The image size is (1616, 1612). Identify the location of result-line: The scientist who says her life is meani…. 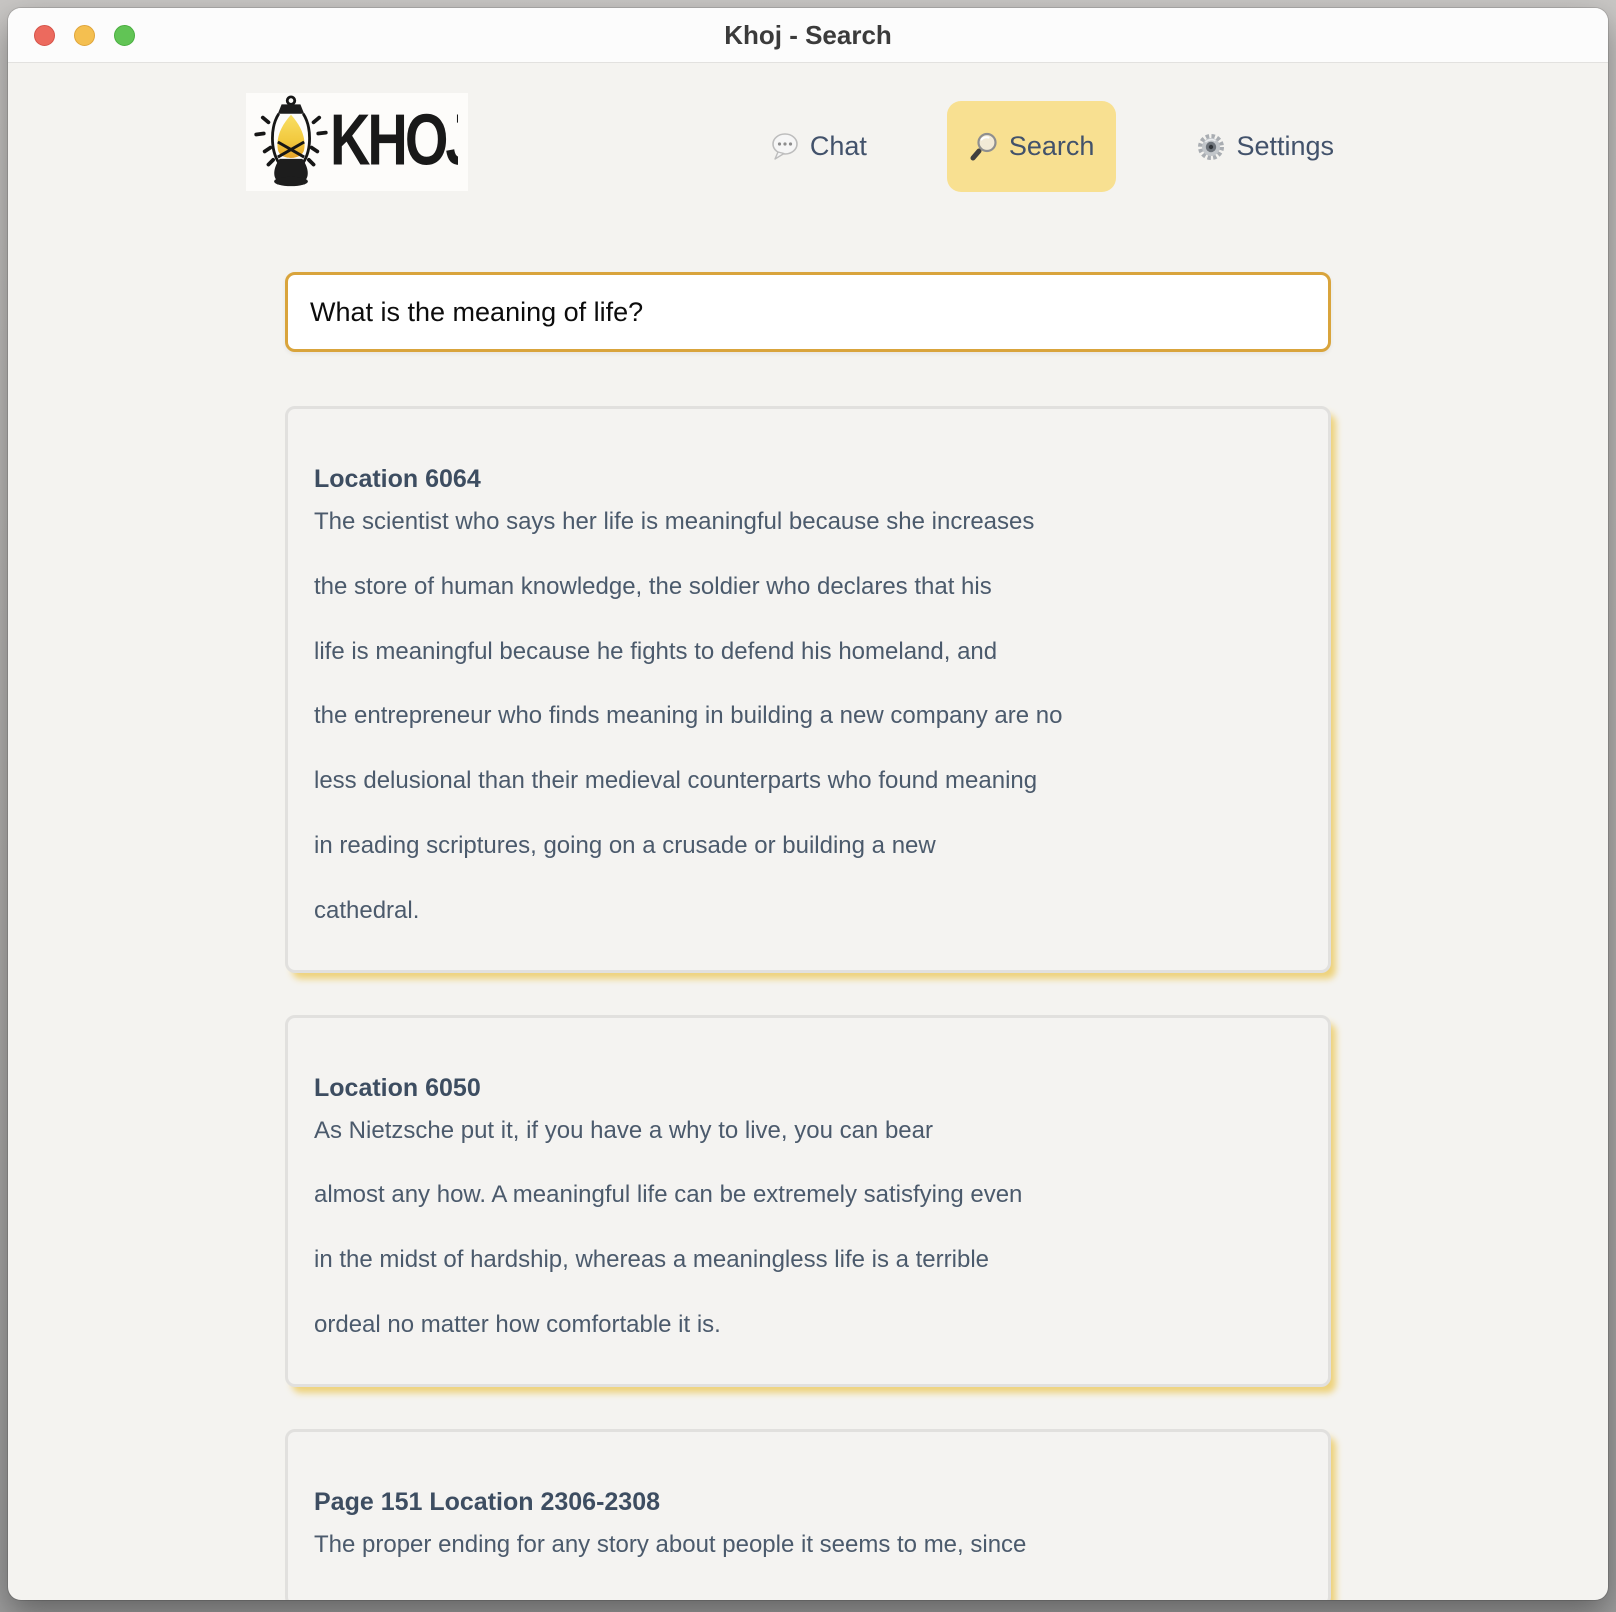
(674, 521).